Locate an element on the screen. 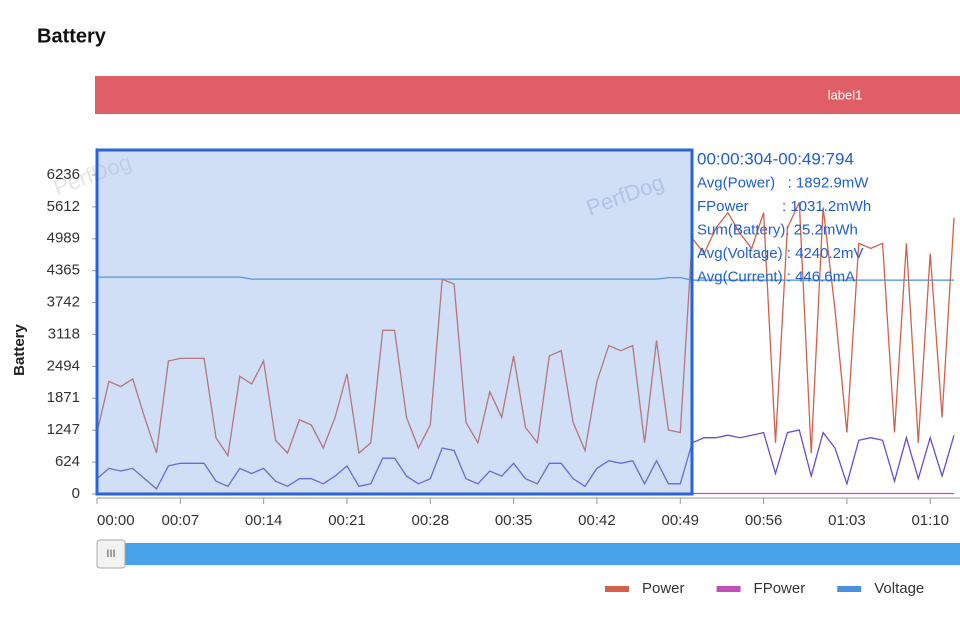  y-tick-label: 3118 is located at coordinates (64, 333).